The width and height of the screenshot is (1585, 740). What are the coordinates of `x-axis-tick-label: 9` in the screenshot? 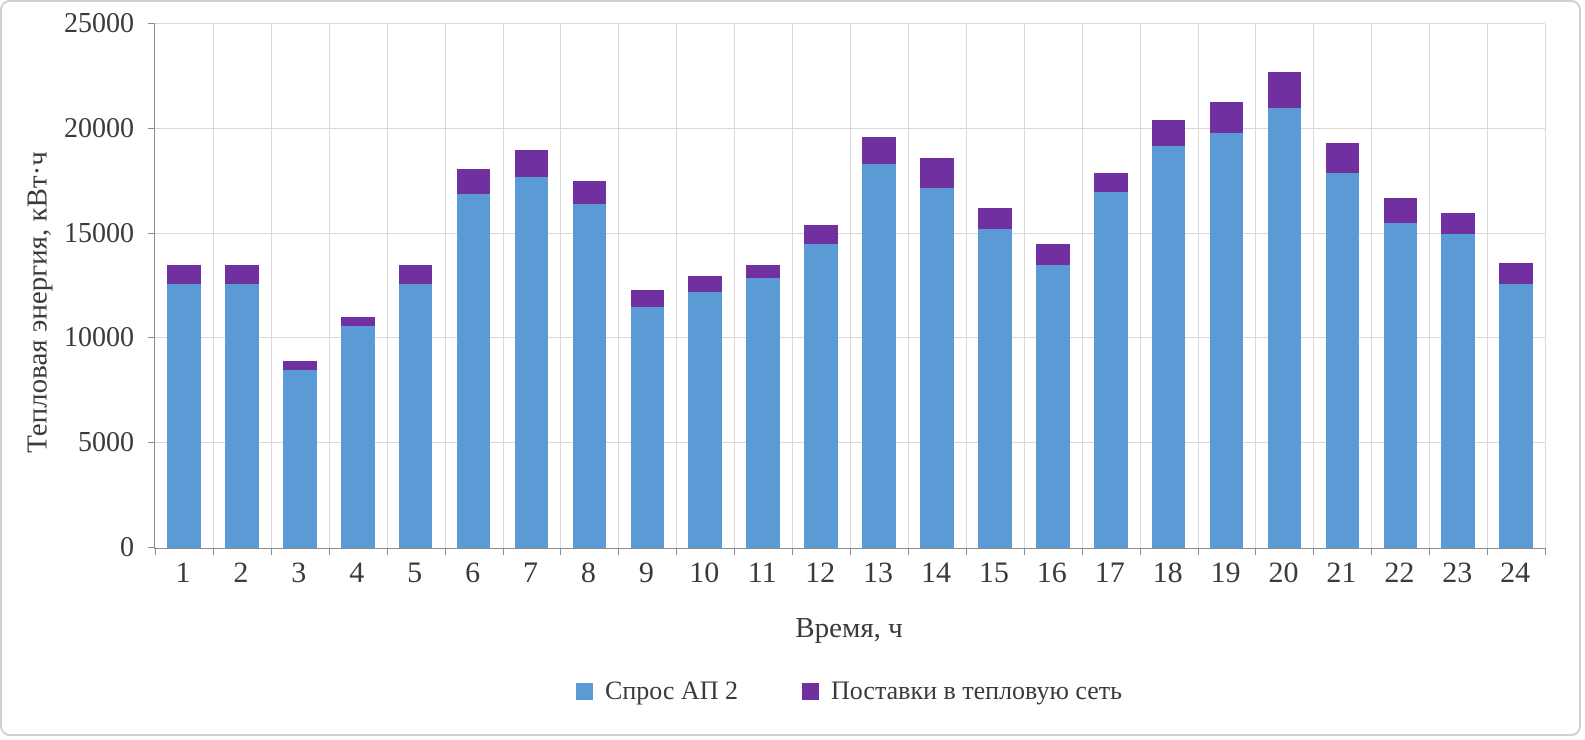 It's located at (646, 572).